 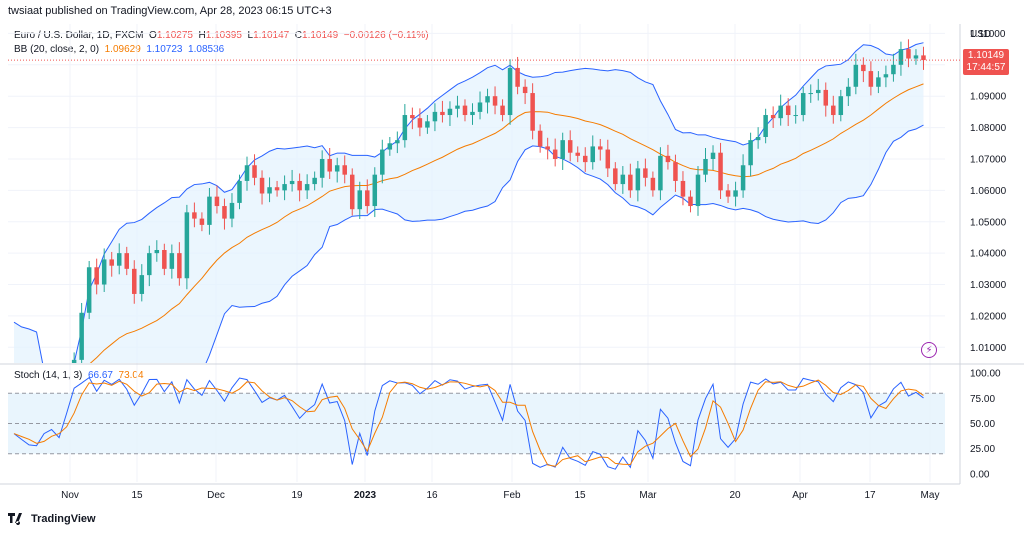 What do you see at coordinates (929, 350) in the screenshot?
I see `lightning-icon: ⚡` at bounding box center [929, 350].